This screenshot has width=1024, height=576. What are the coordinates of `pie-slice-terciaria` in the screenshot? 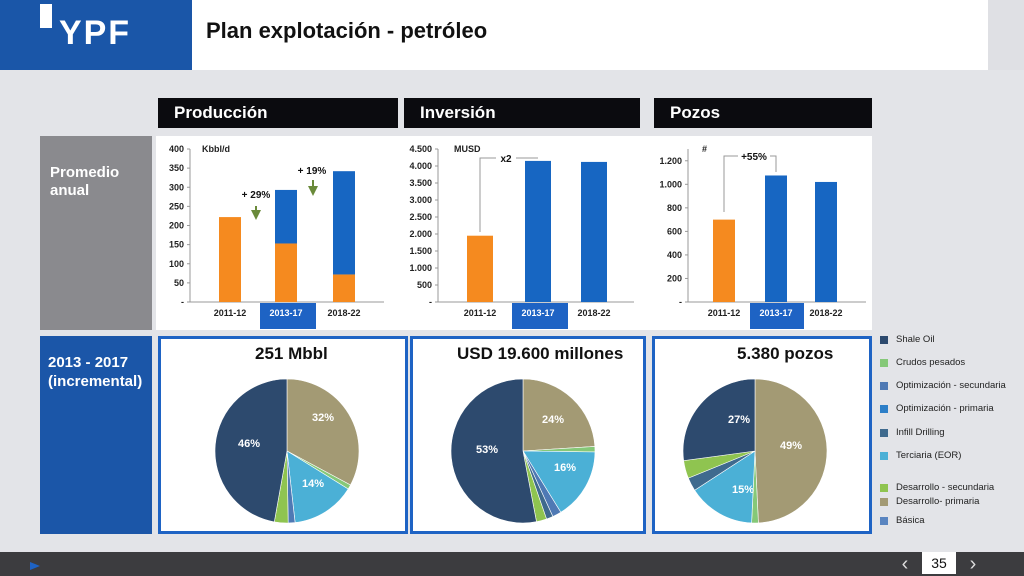 It's located at (559, 481).